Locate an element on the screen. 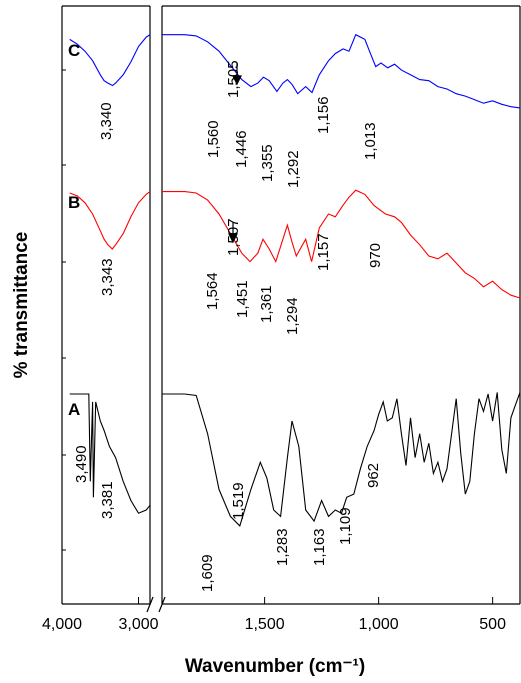 This screenshot has width=521, height=683. arrows is located at coordinates (235, 153).